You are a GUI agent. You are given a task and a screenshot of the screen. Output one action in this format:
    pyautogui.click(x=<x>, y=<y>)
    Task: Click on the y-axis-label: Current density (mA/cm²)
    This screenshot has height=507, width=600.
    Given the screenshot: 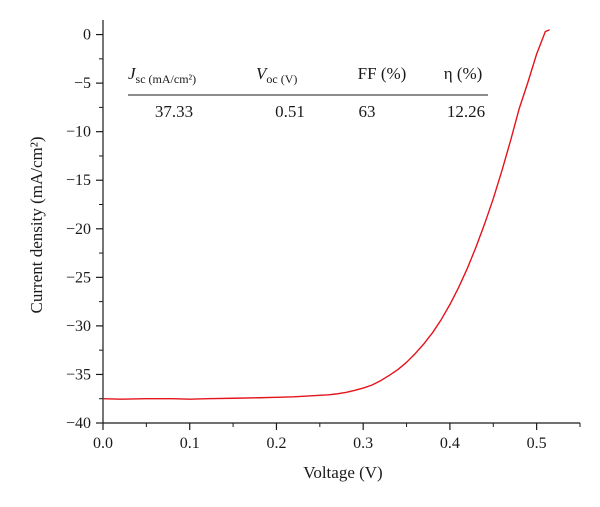 What is the action you would take?
    pyautogui.click(x=36, y=225)
    